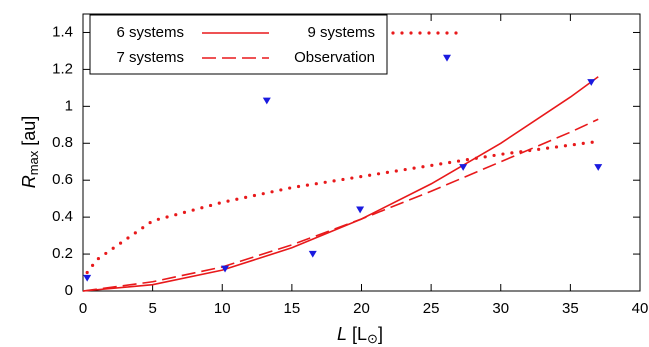  I want to click on x-label-close: ], so click(380, 334).